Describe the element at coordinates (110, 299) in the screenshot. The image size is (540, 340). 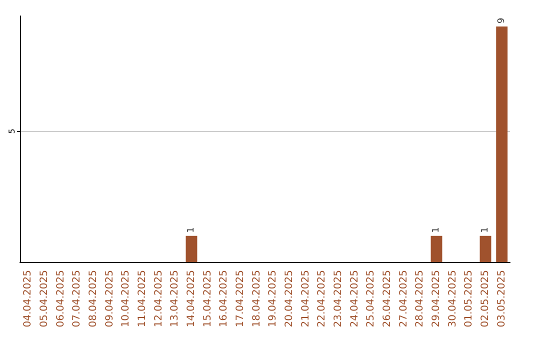
I see `x-tick-label: 09.04.2025` at that location.